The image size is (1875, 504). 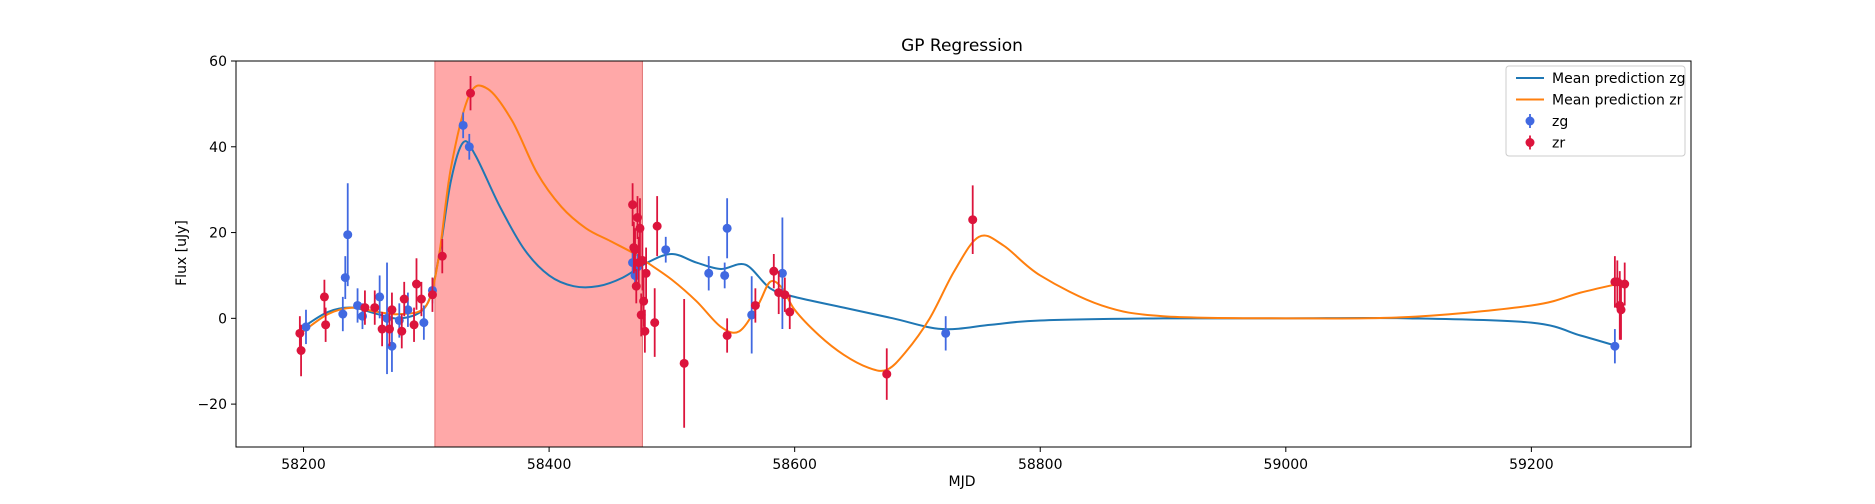 What do you see at coordinates (1531, 465) in the screenshot?
I see `x-tick-label-5: 59200` at bounding box center [1531, 465].